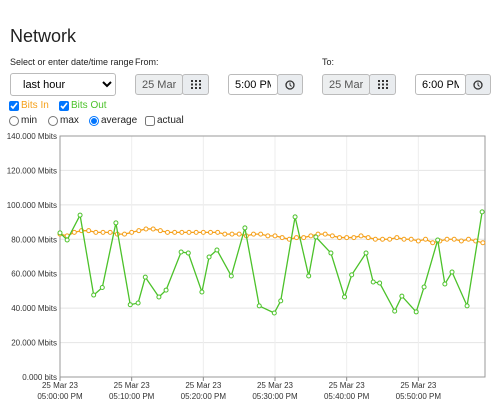 The image size is (500, 403). What do you see at coordinates (204, 396) in the screenshot?
I see `x-tick-label: 05:20:00 PM` at bounding box center [204, 396].